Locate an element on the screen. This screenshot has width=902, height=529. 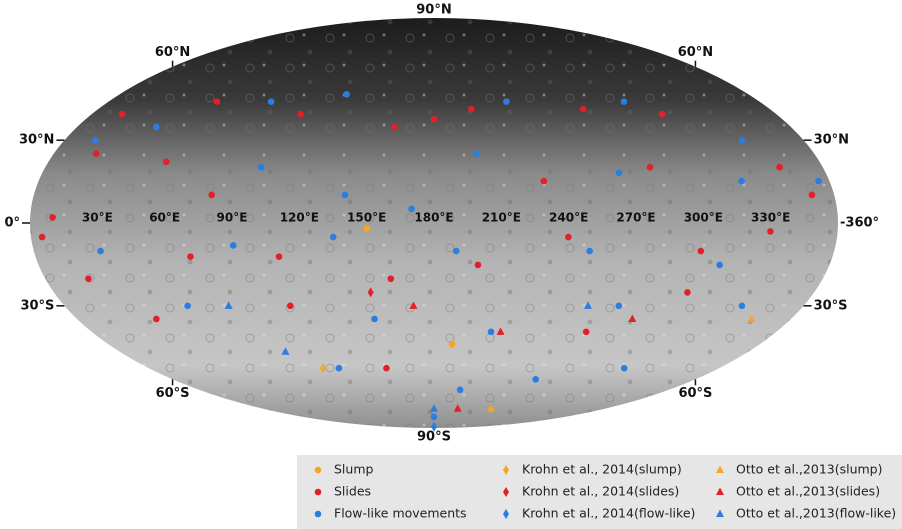
lon-label: 120°E is located at coordinates (299, 218).